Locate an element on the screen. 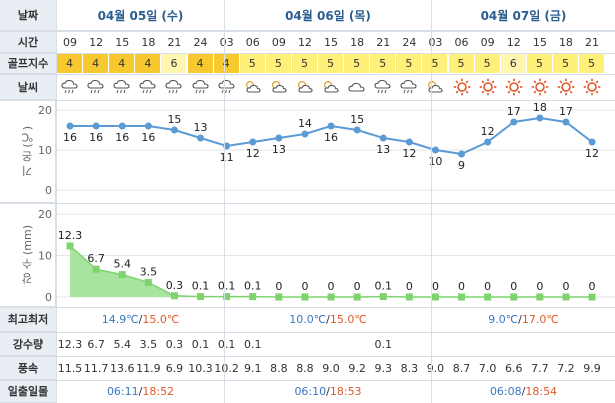 Image resolution: width=615 pixels, height=403 pixels. wind-speed-cell: 8.7 is located at coordinates (461, 368).